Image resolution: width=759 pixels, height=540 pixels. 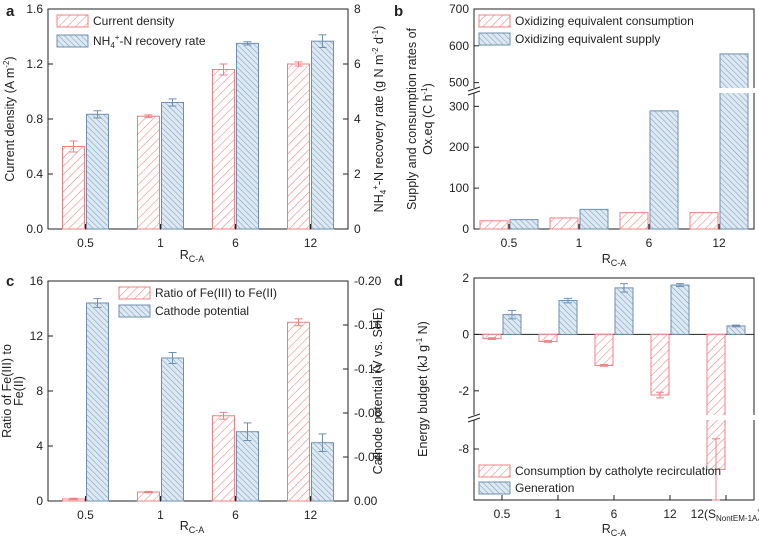 What do you see at coordinates (379, 119) in the screenshot?
I see `y2-axis-label: NH4+-N recovery rate (g N m-2 d-1)` at bounding box center [379, 119].